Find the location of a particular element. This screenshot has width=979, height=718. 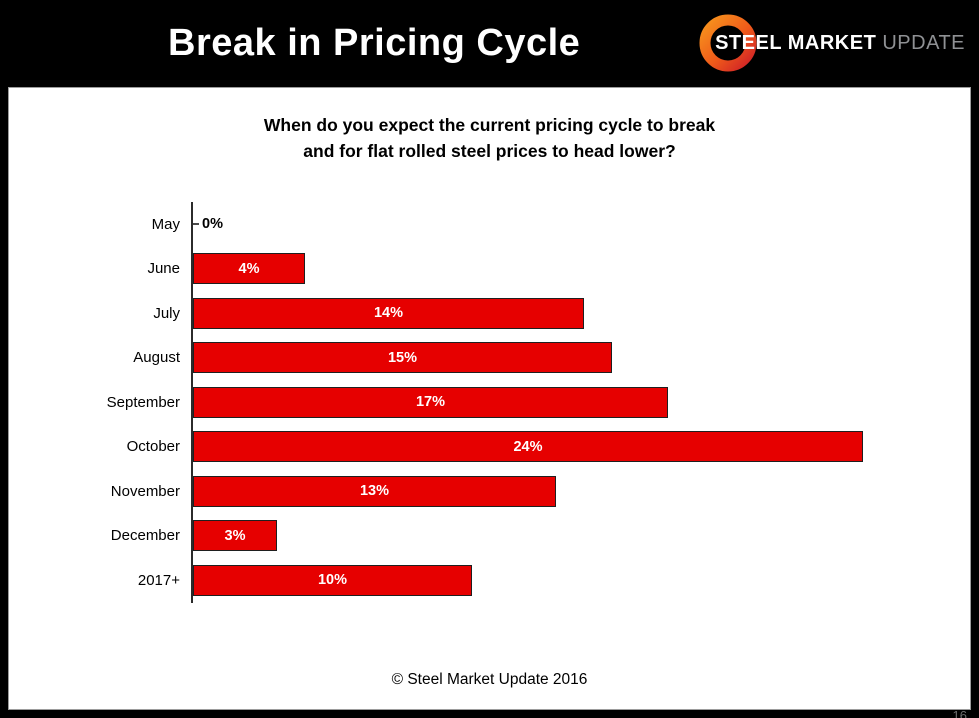

bar-area: 17% is located at coordinates (580, 402).